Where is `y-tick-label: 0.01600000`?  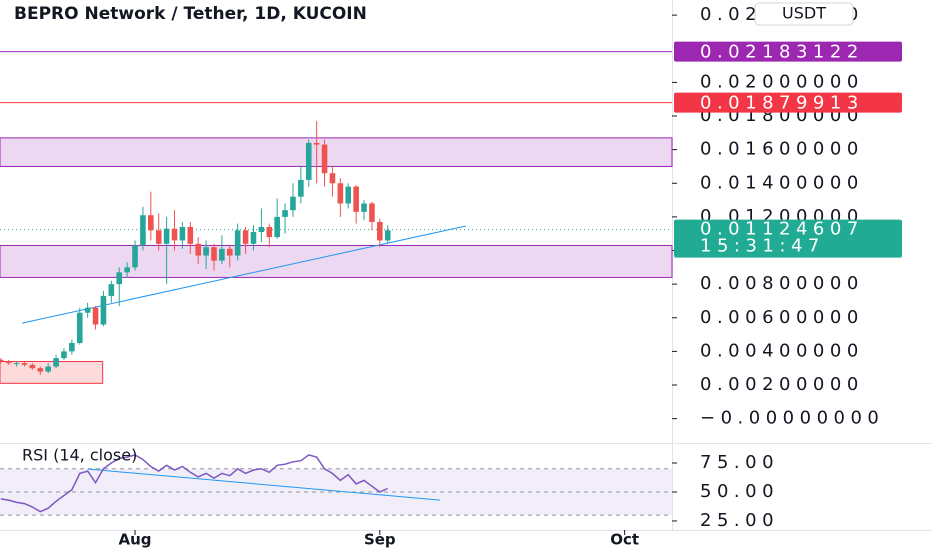
y-tick-label: 0.01600000 is located at coordinates (782, 149).